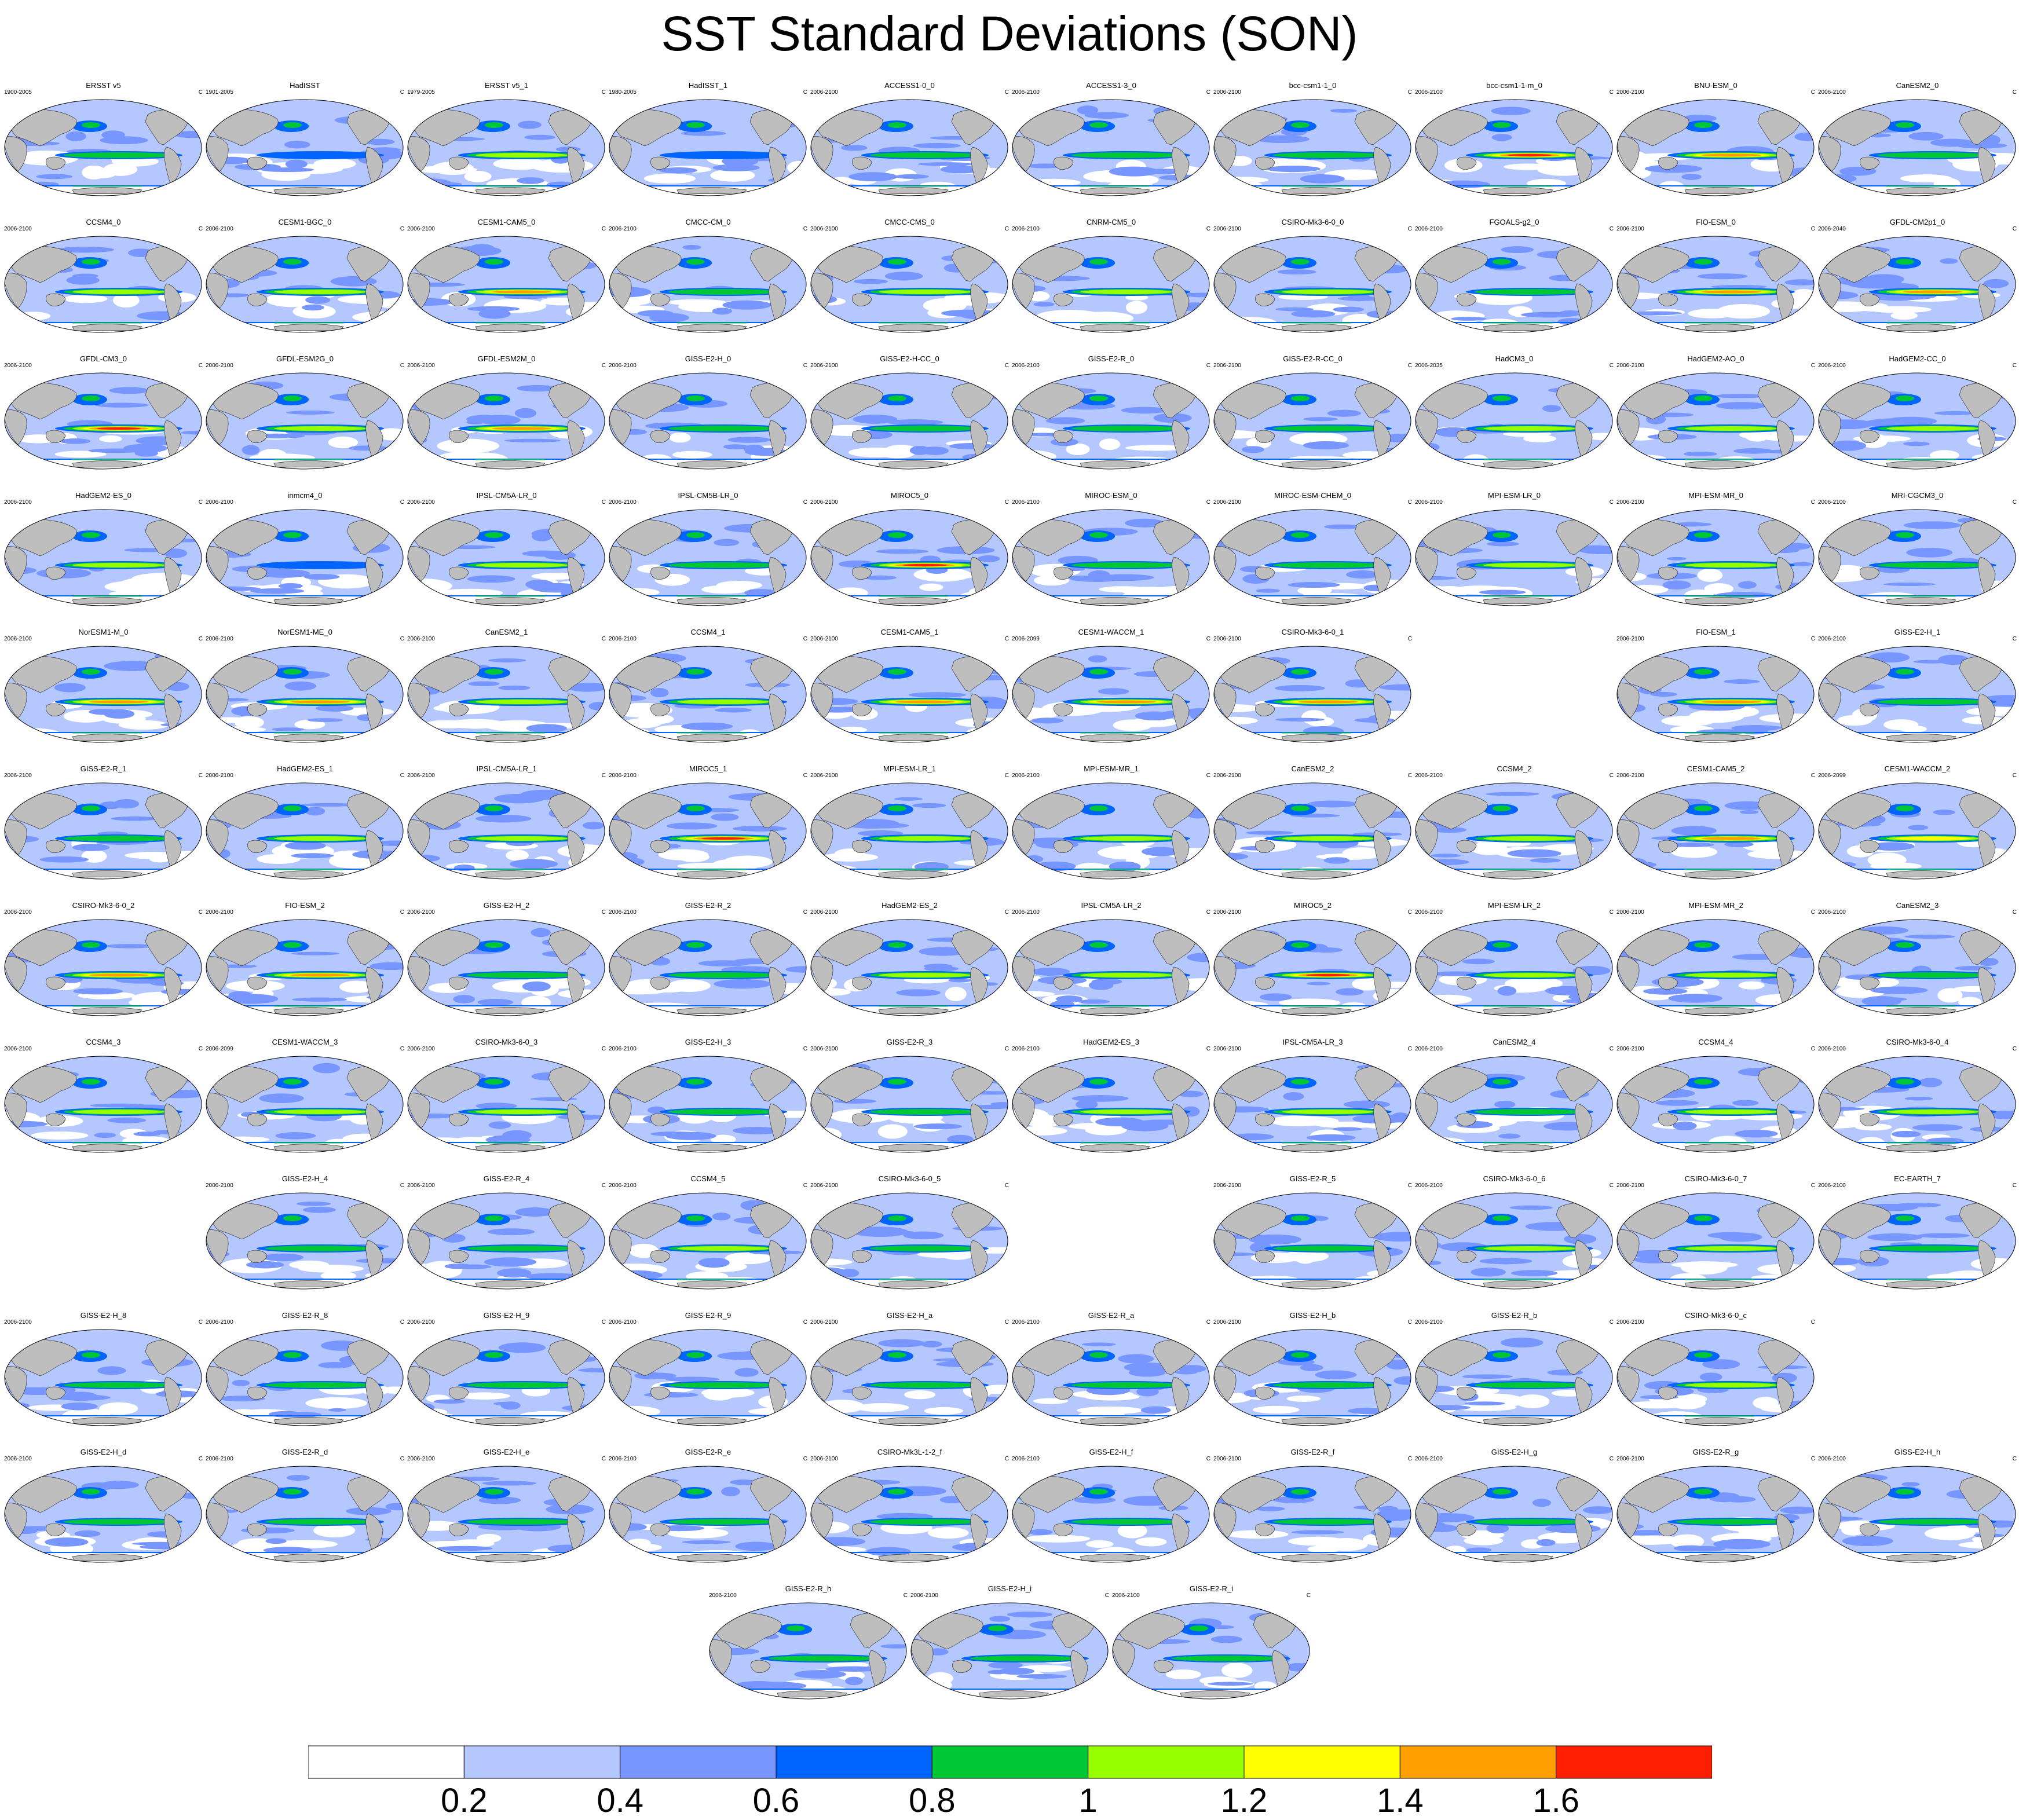  What do you see at coordinates (1514, 1506) in the screenshot?
I see `map-panel: GISS-E2-H_g 2006-2100 C` at bounding box center [1514, 1506].